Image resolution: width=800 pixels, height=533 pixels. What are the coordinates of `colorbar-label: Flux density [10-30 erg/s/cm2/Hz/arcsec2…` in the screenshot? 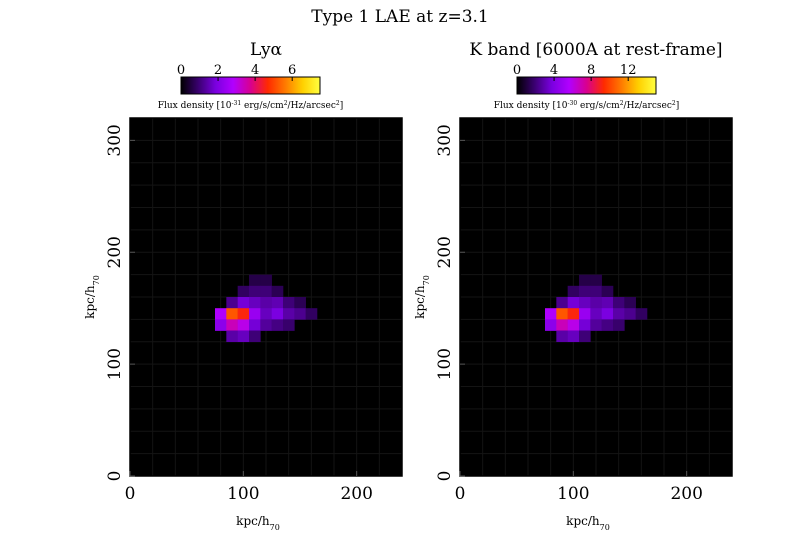 It's located at (586, 106).